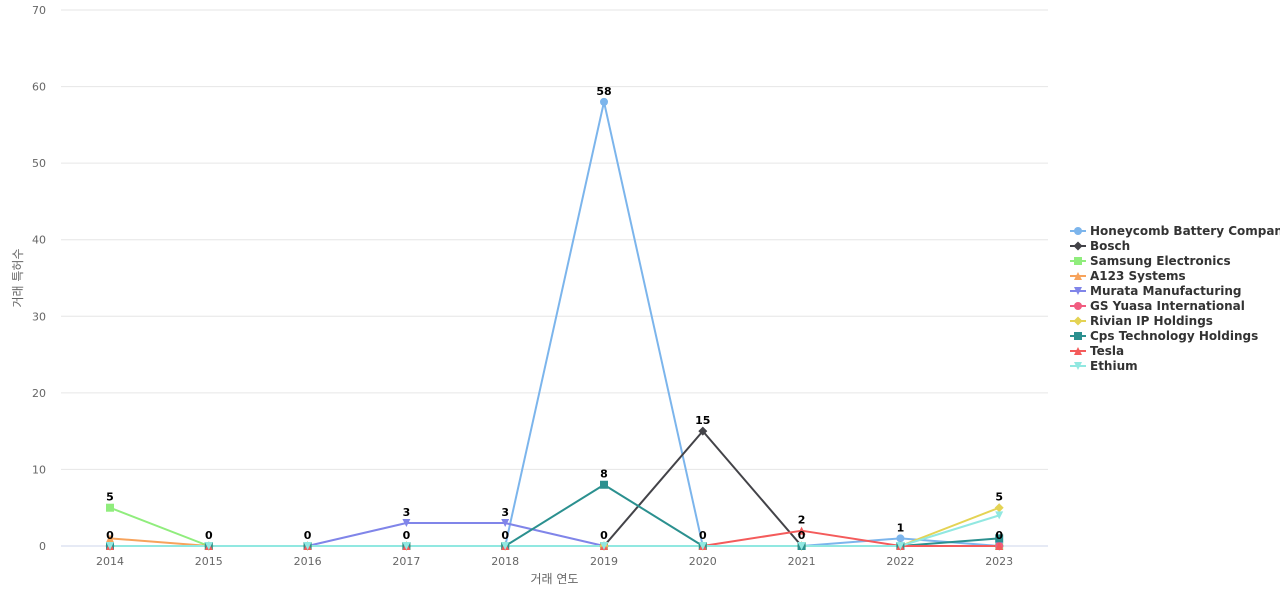 Image resolution: width=1280 pixels, height=604 pixels. Describe the element at coordinates (1185, 231) in the screenshot. I see `legend-label: Honeycomb Battery Company` at that location.